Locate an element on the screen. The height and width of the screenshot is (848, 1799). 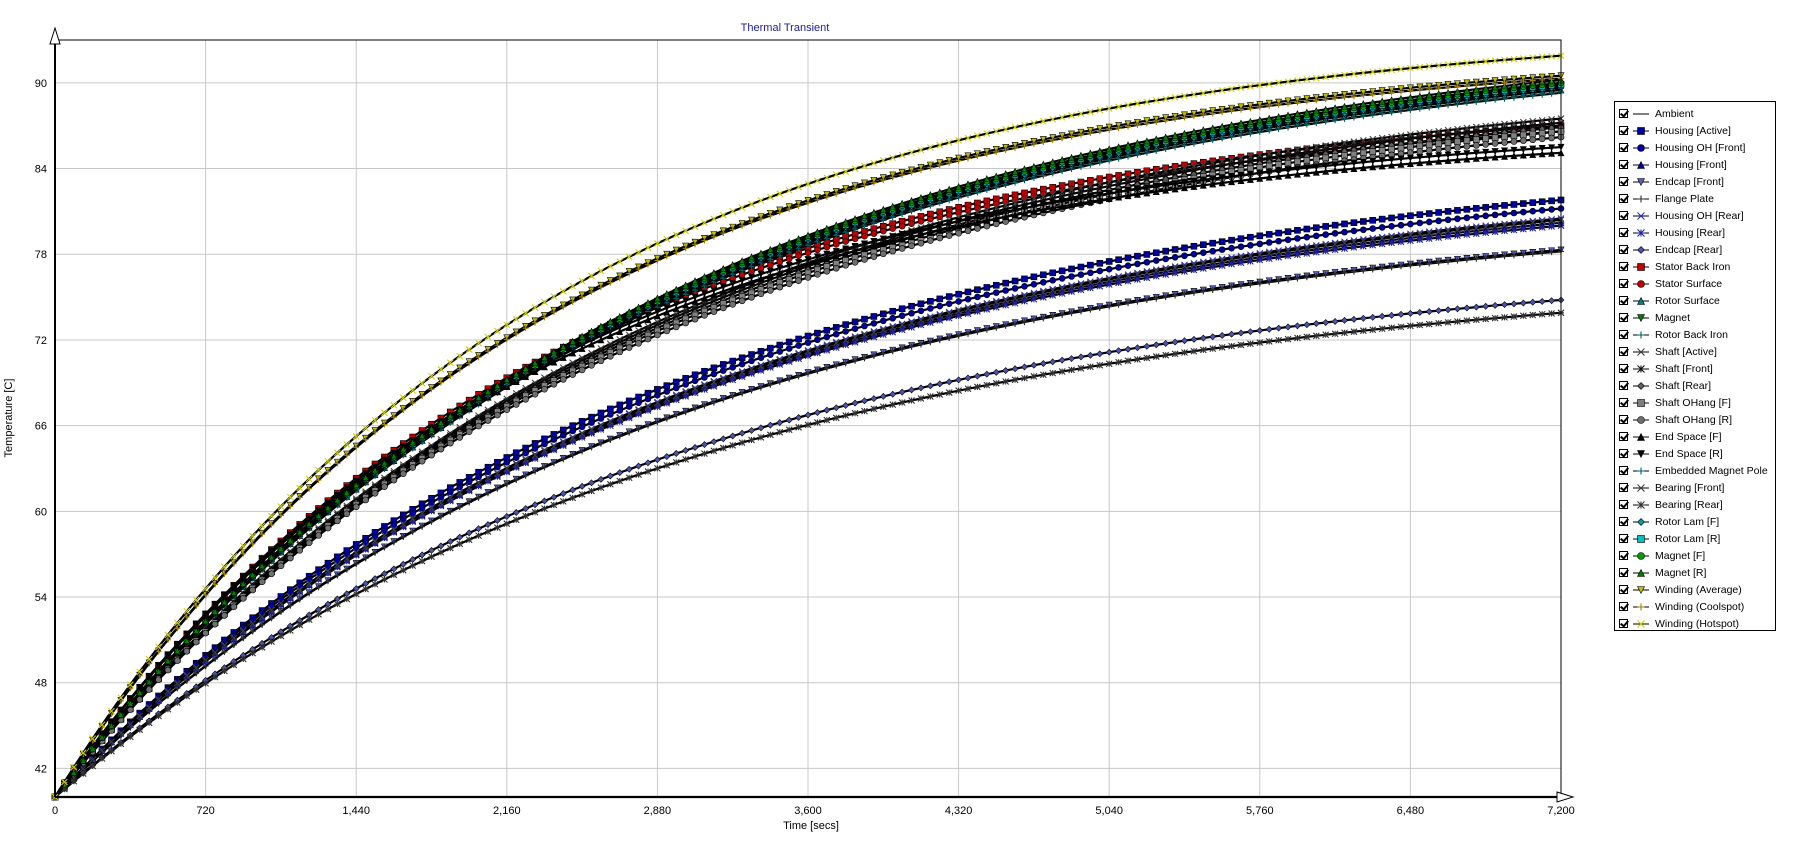
legend-item: Rotor Surface is located at coordinates (1695, 300).